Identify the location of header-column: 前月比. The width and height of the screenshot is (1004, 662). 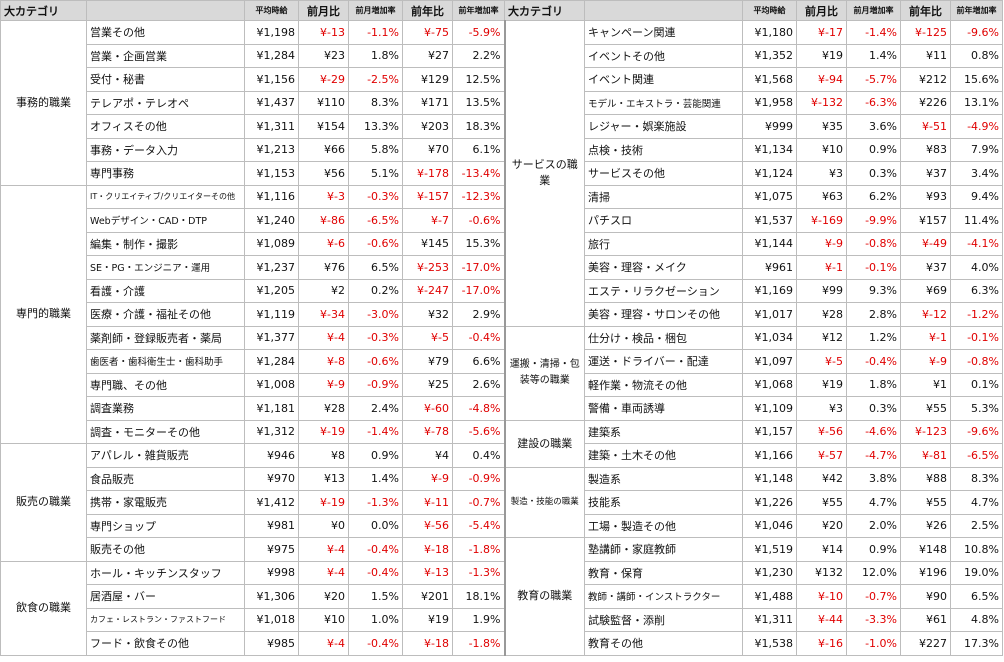
(323, 10).